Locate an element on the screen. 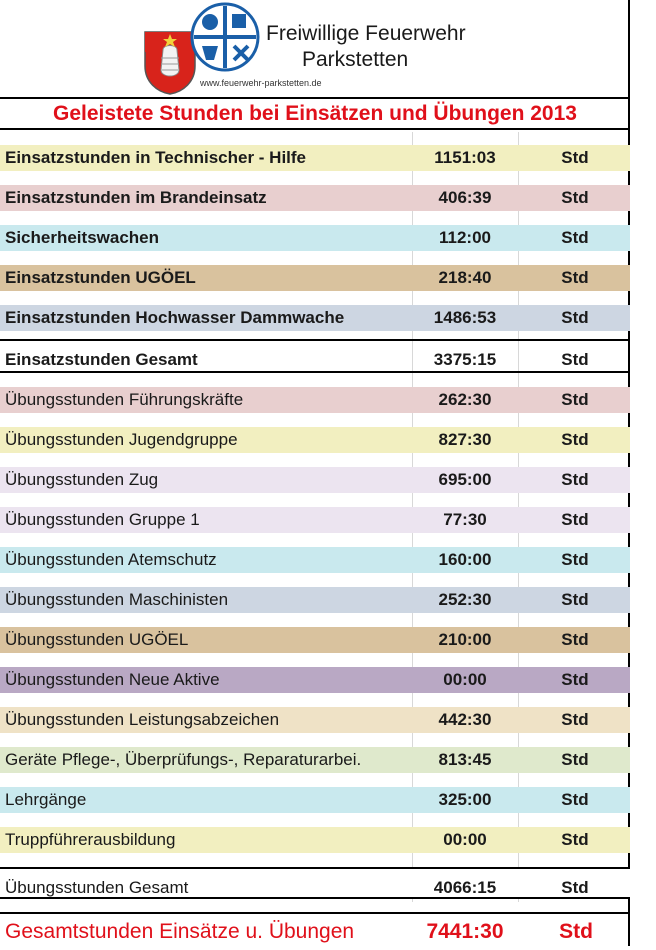  row-hours-value: 112:00 is located at coordinates (465, 237).